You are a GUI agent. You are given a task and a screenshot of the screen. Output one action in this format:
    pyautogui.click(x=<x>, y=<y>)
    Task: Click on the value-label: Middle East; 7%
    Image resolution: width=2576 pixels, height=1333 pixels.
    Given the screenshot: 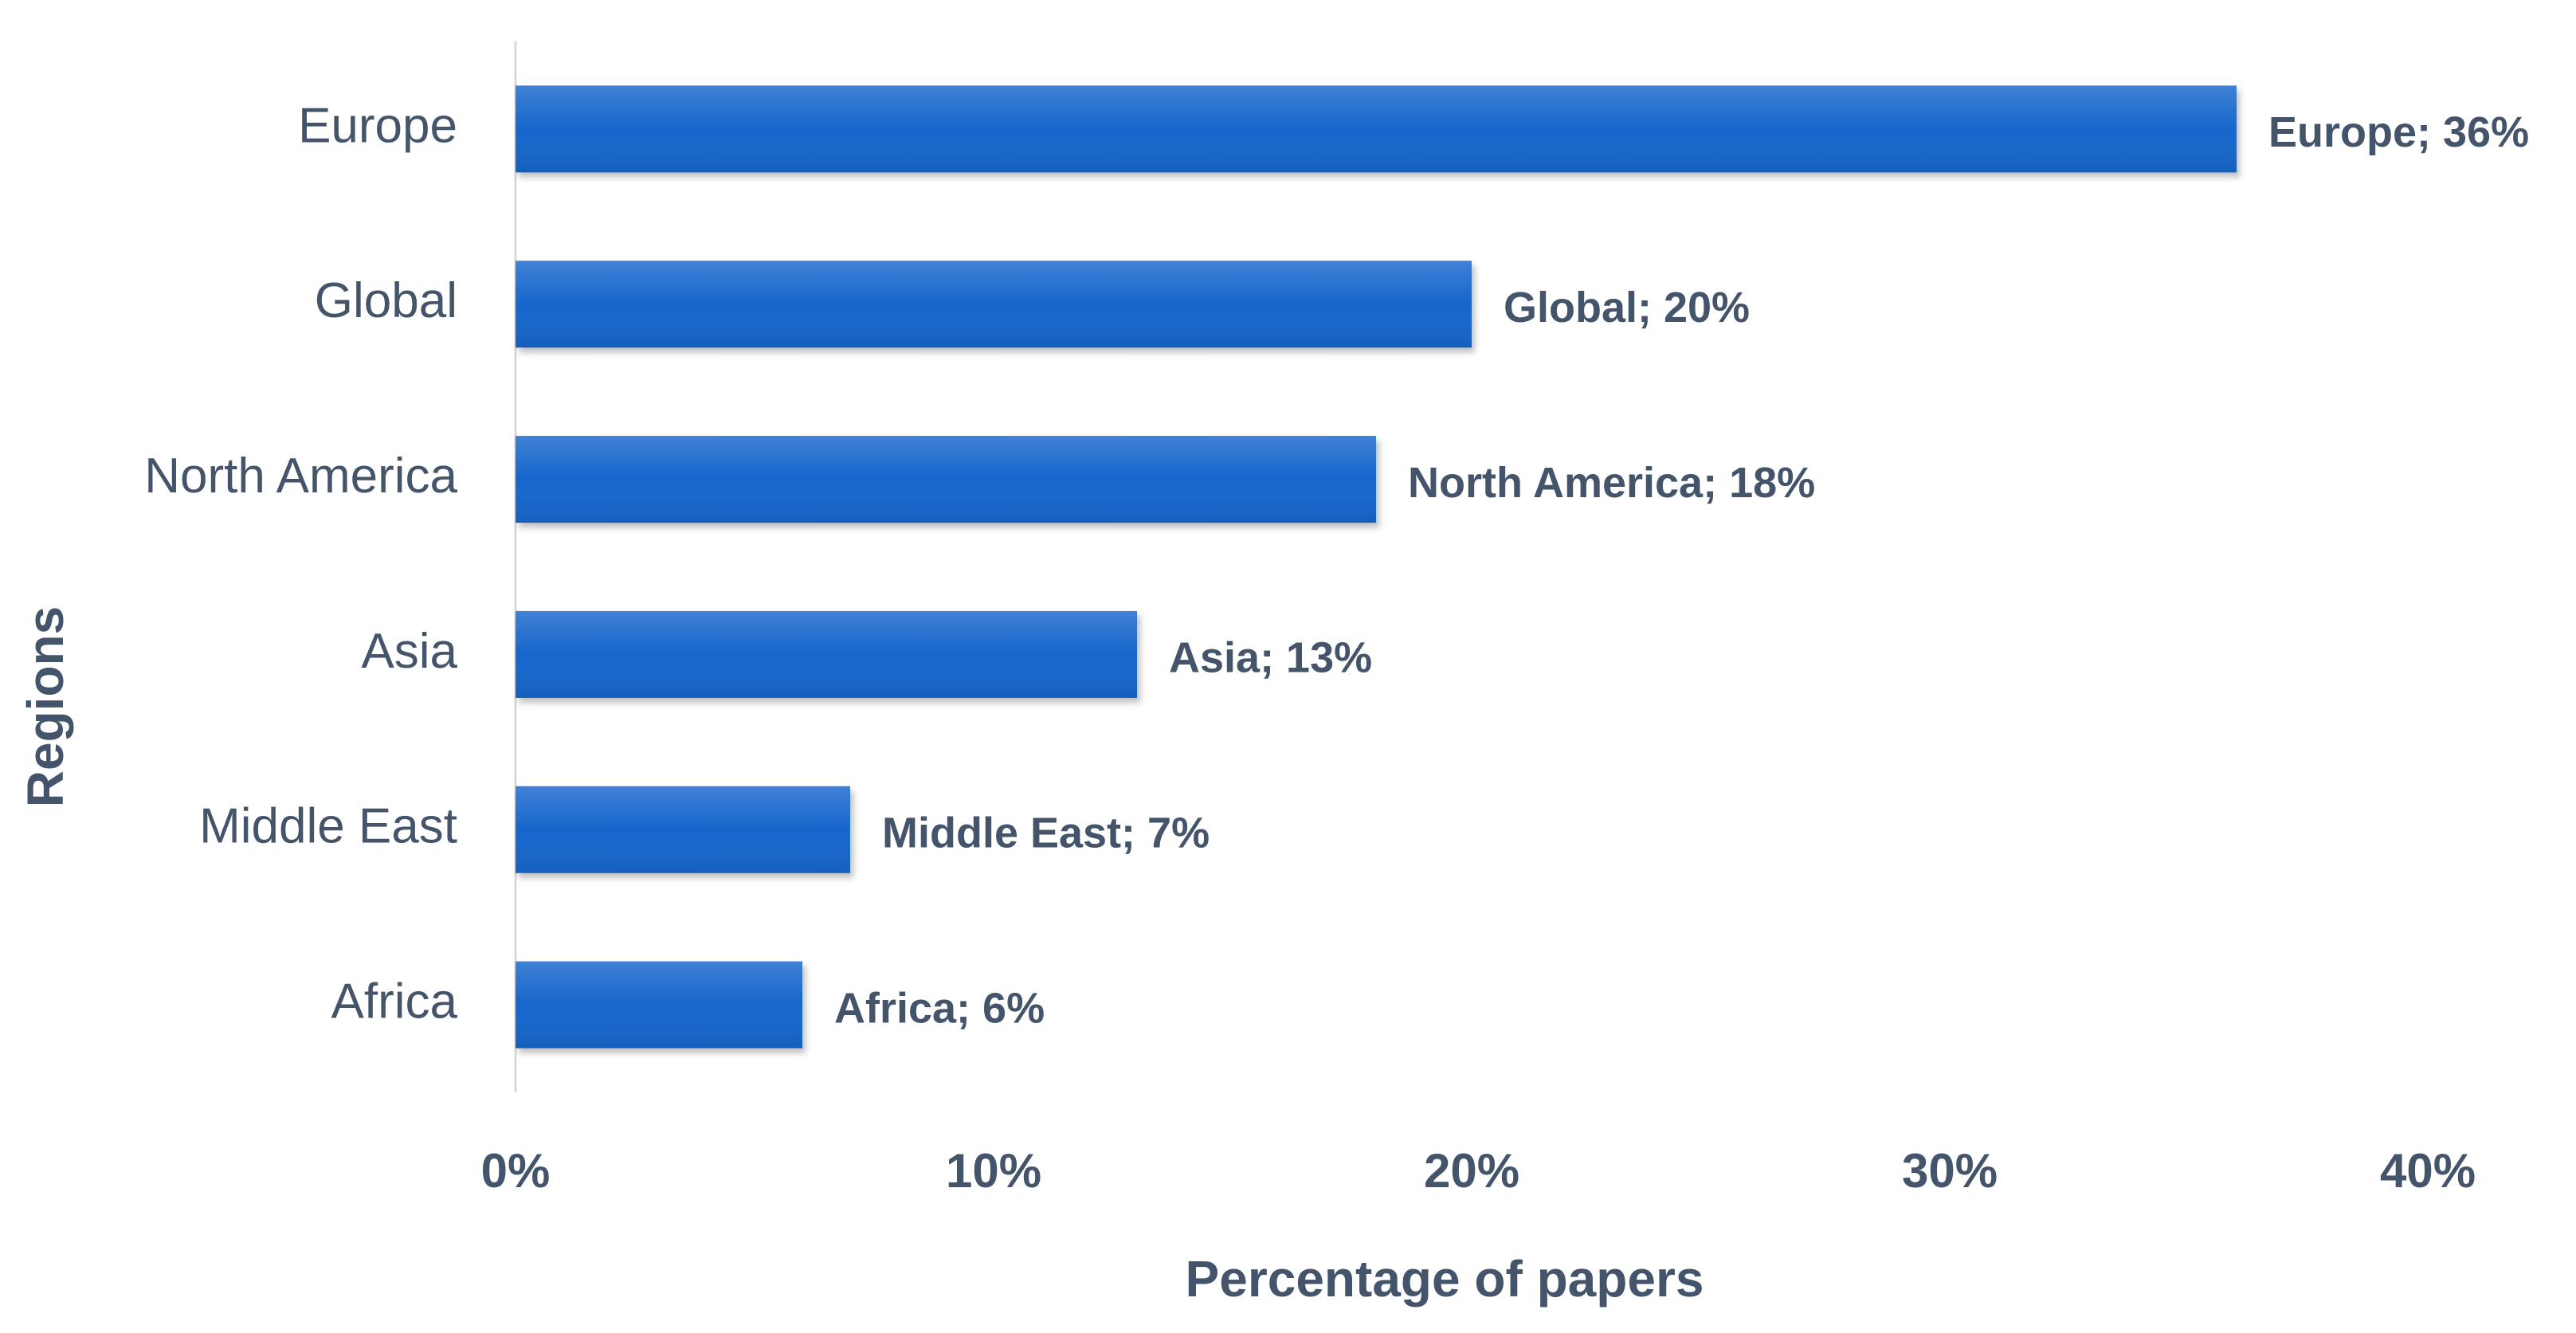 What is the action you would take?
    pyautogui.click(x=1046, y=834)
    